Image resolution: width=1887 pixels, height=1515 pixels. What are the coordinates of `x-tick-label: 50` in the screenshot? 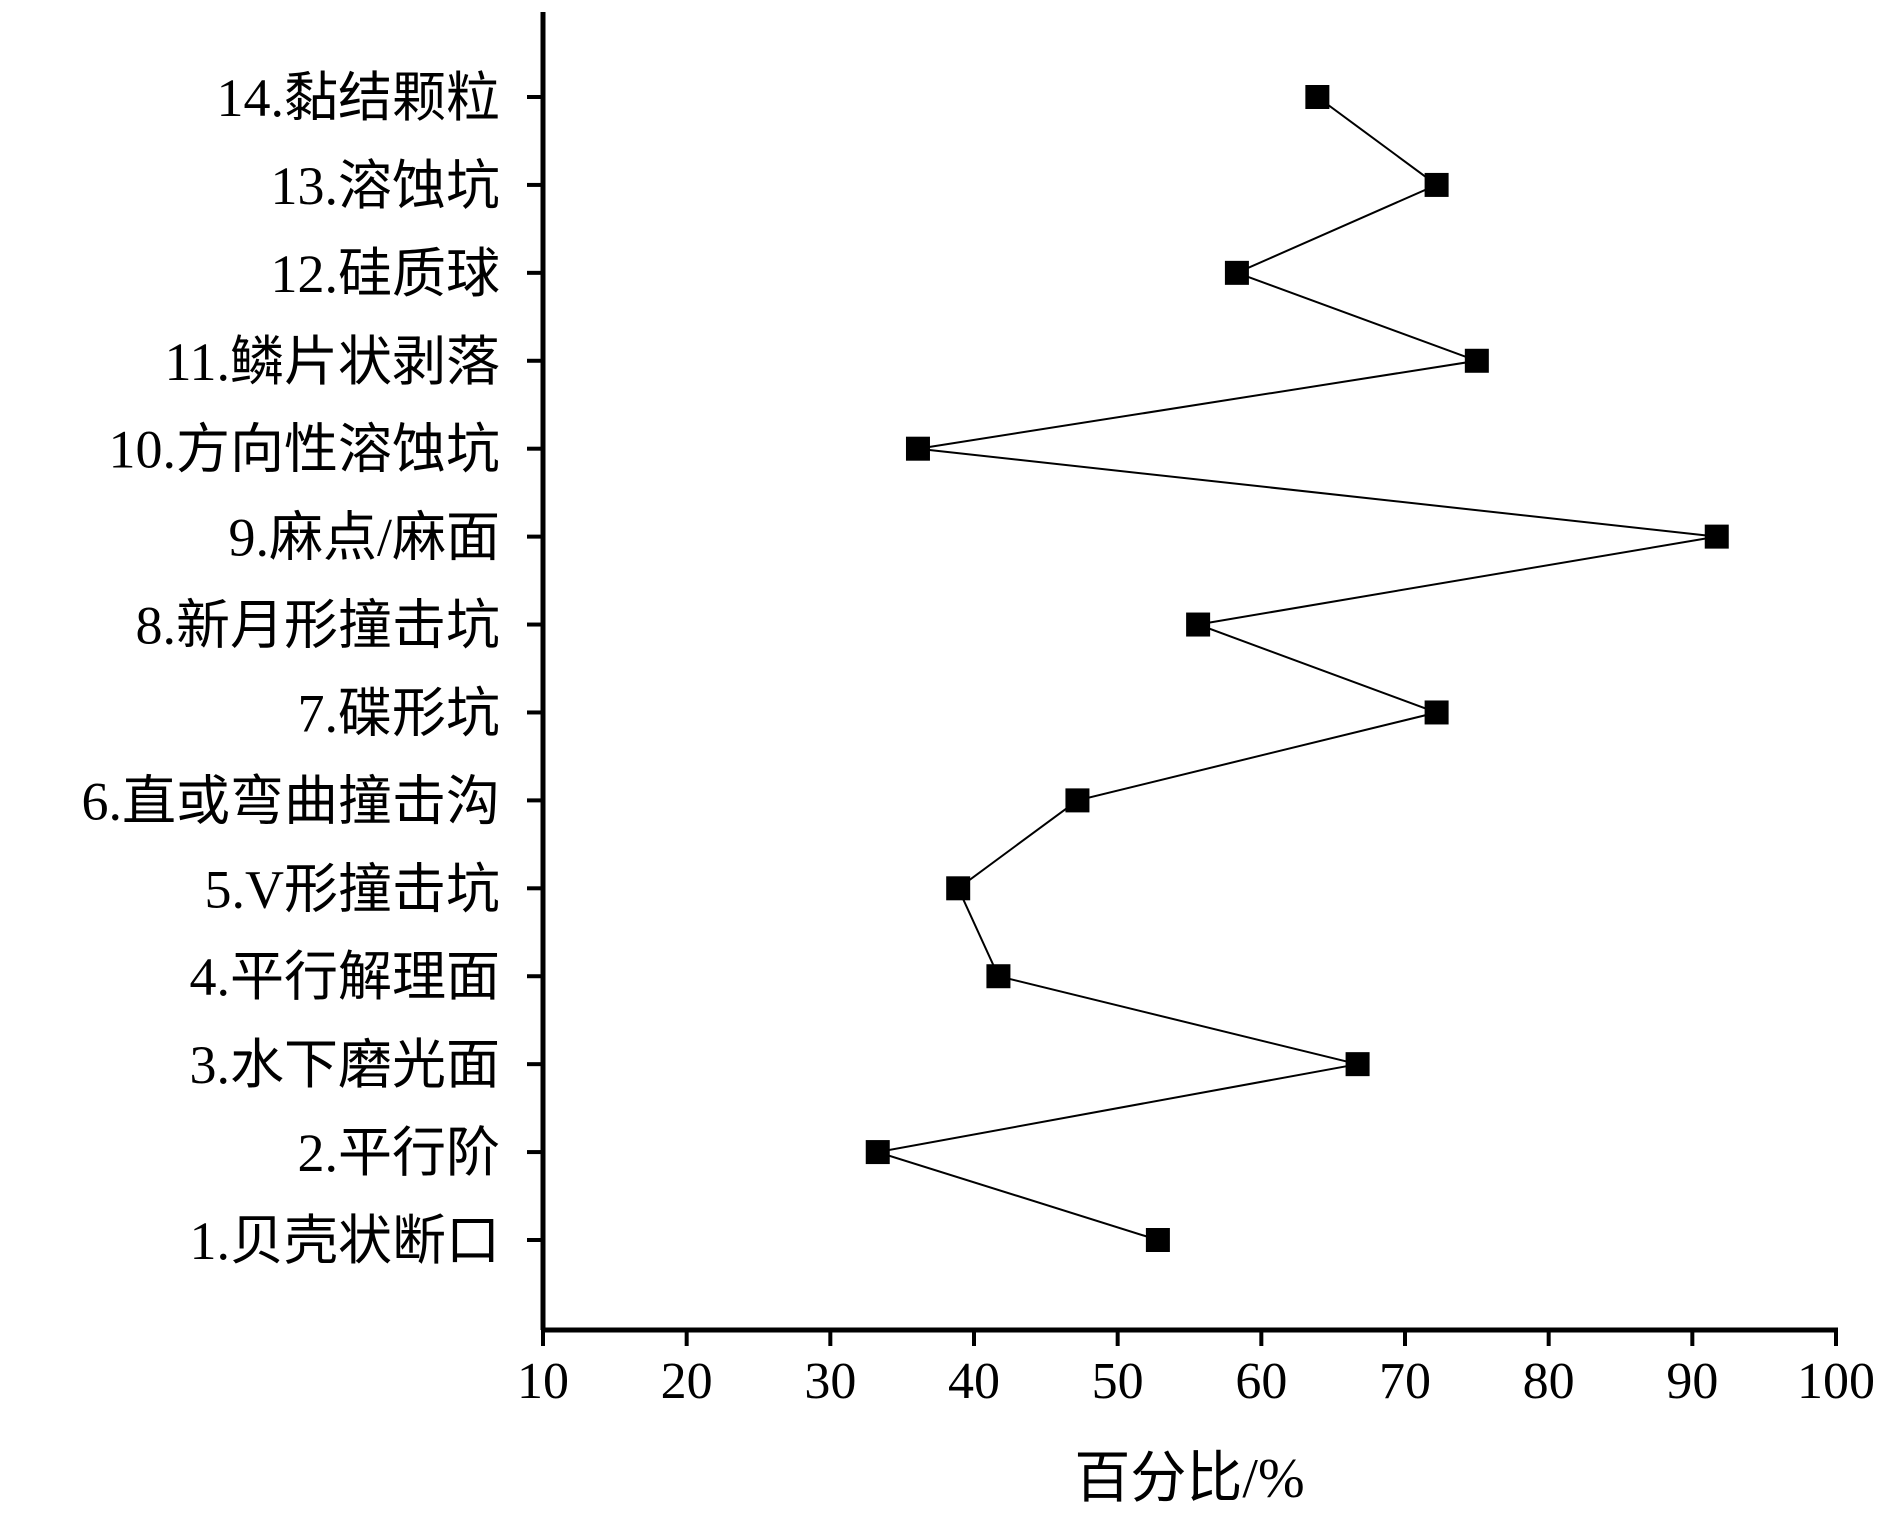 It's located at (1118, 1381).